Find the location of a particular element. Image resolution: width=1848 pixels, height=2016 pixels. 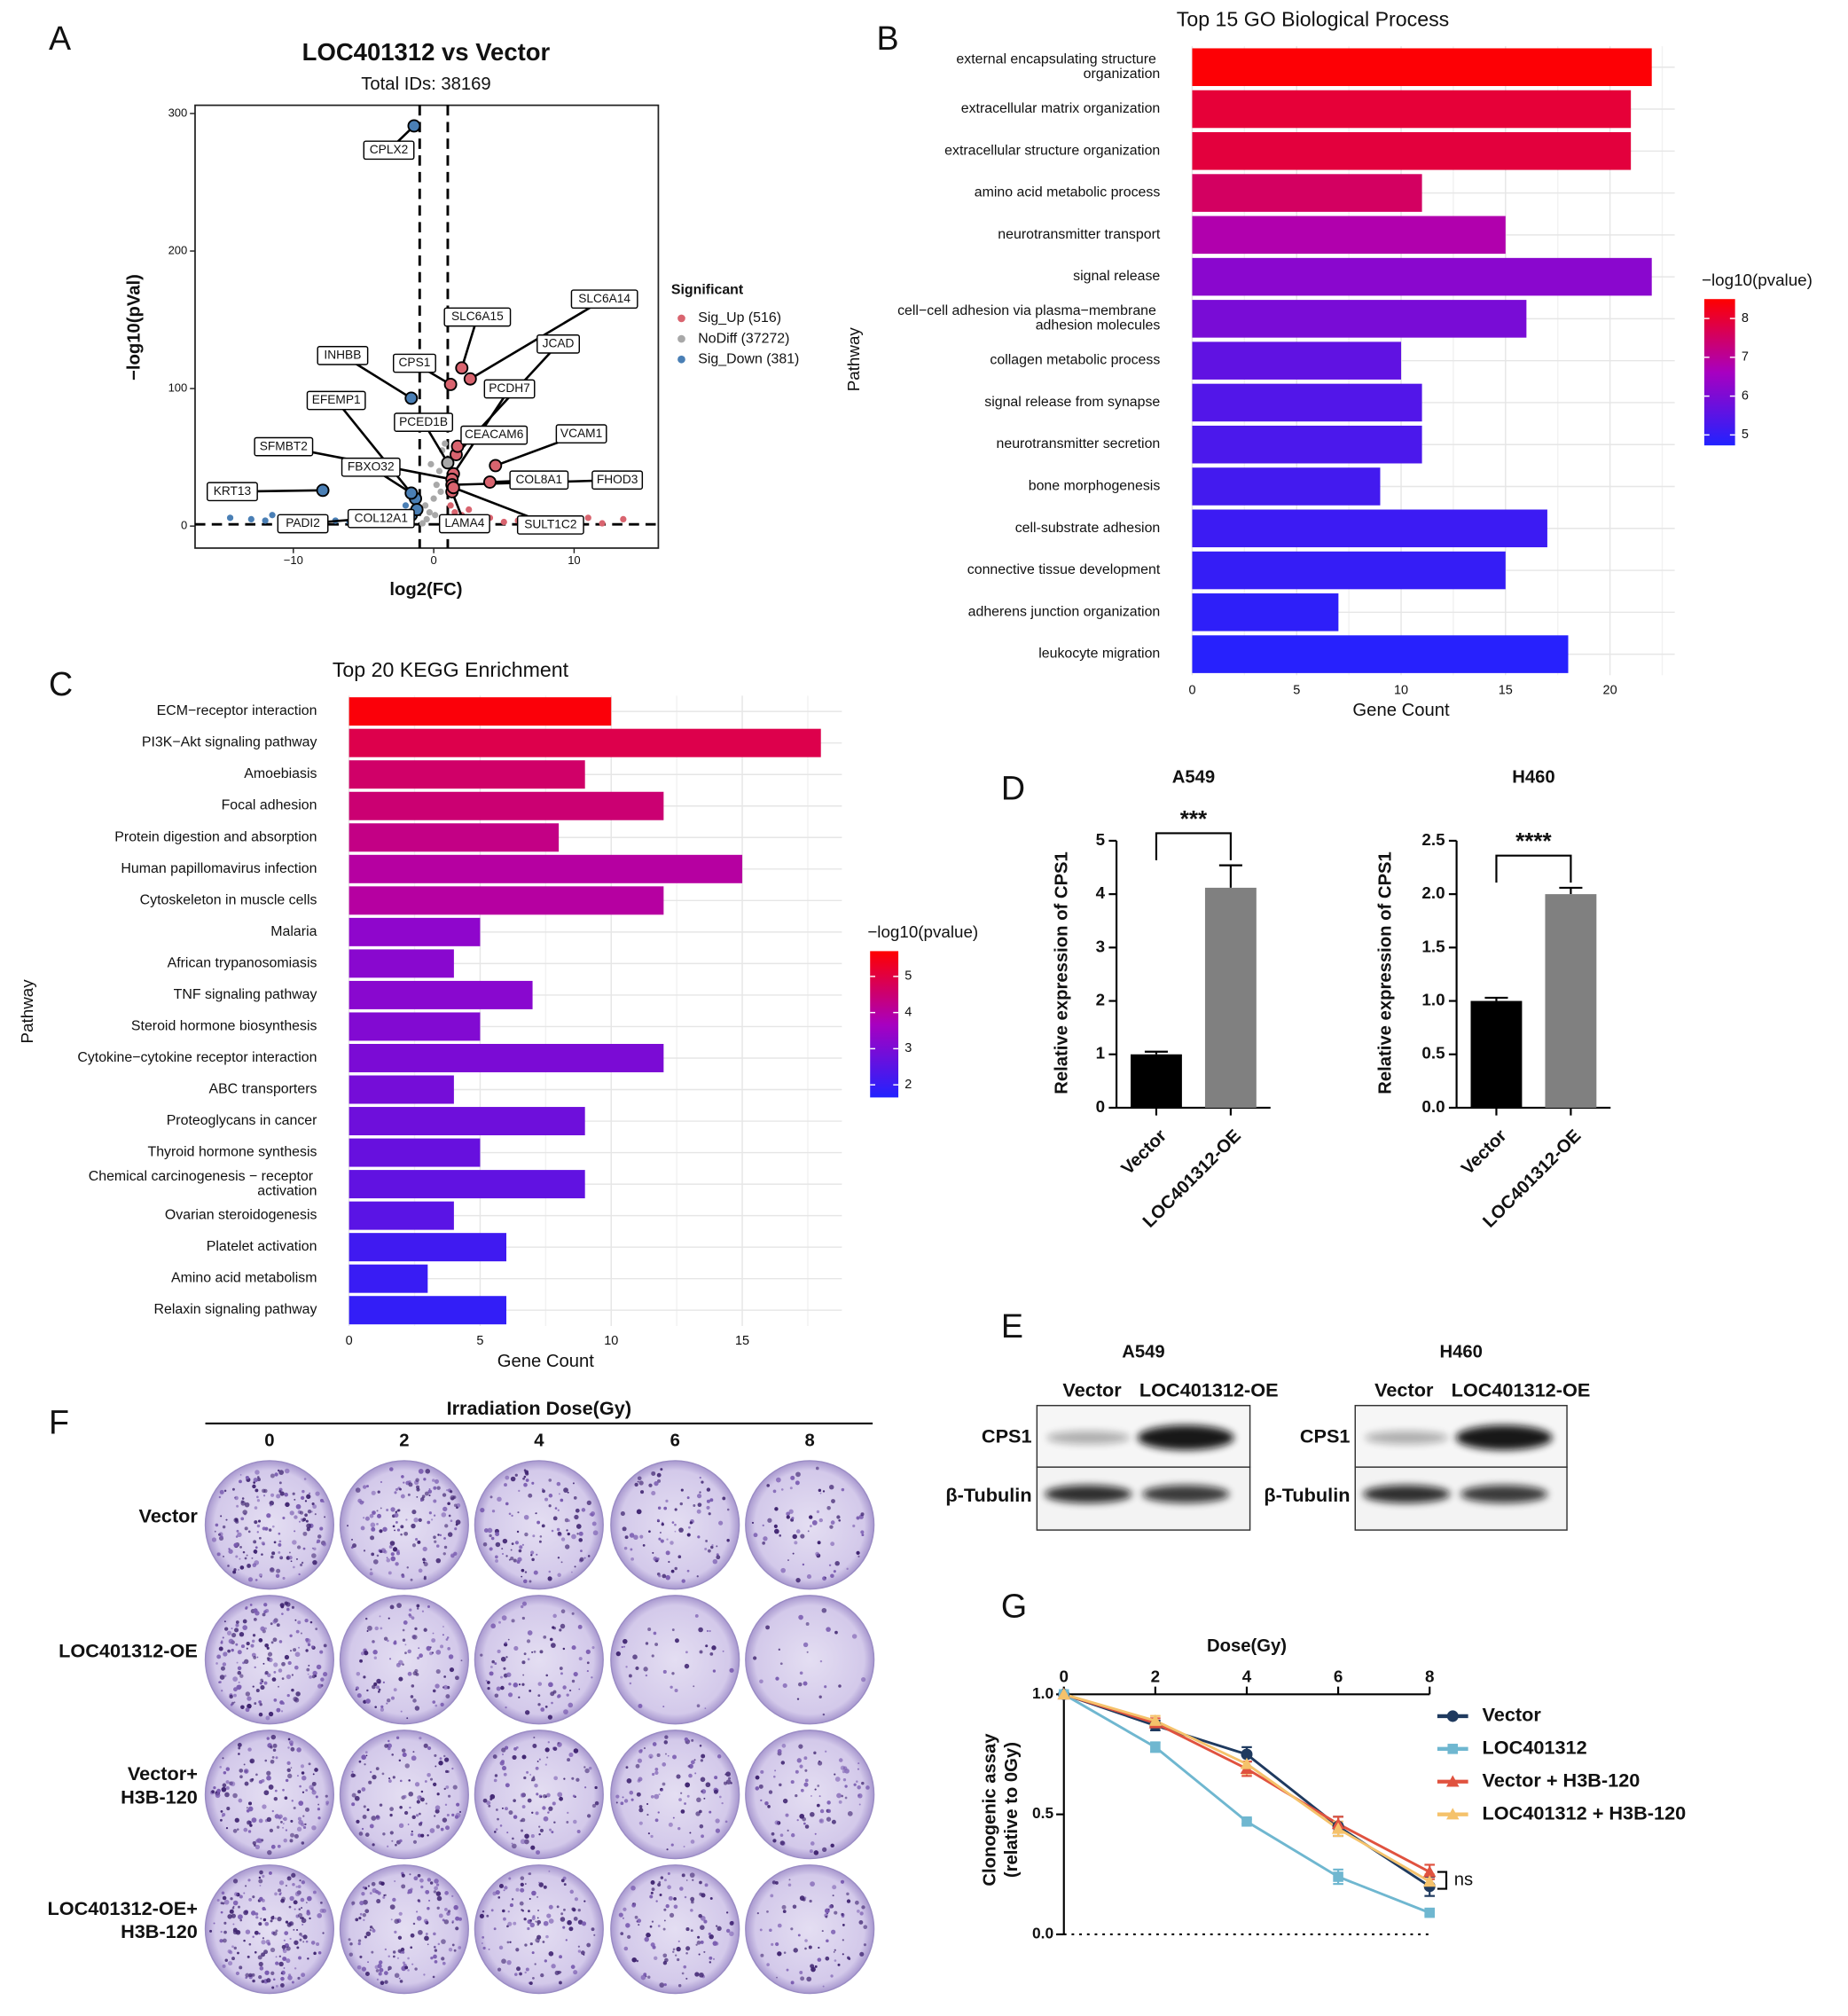

y-tick-label: 0.5 is located at coordinates (1042, 1813).